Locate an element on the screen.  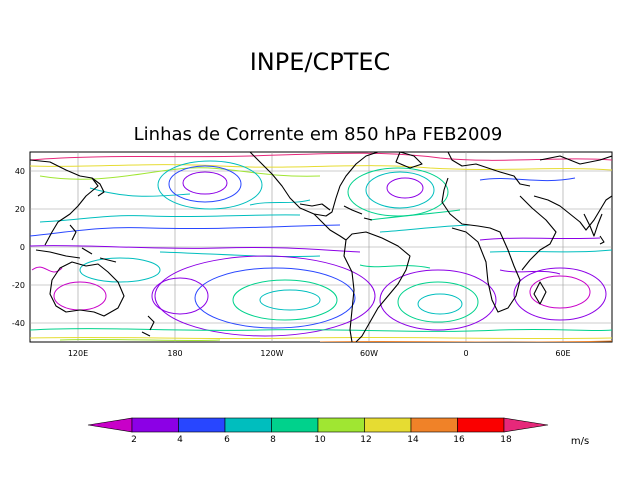
lat-tick-label: 40 is located at coordinates (20, 171).